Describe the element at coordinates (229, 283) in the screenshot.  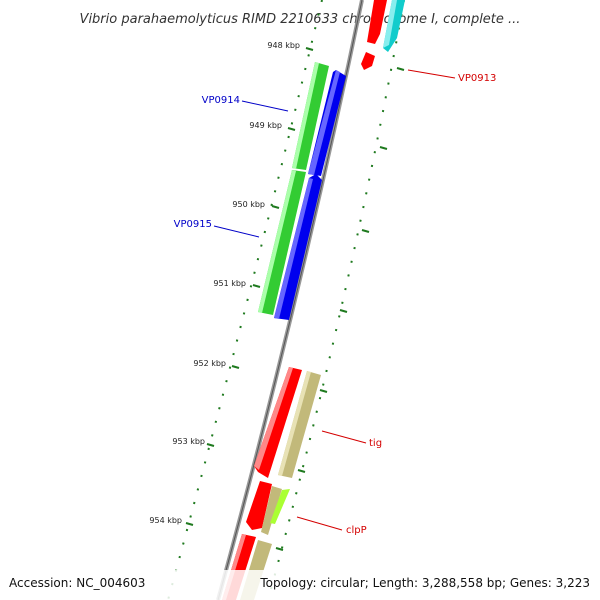
I see `tick-label-951: 951 kbp` at that location.